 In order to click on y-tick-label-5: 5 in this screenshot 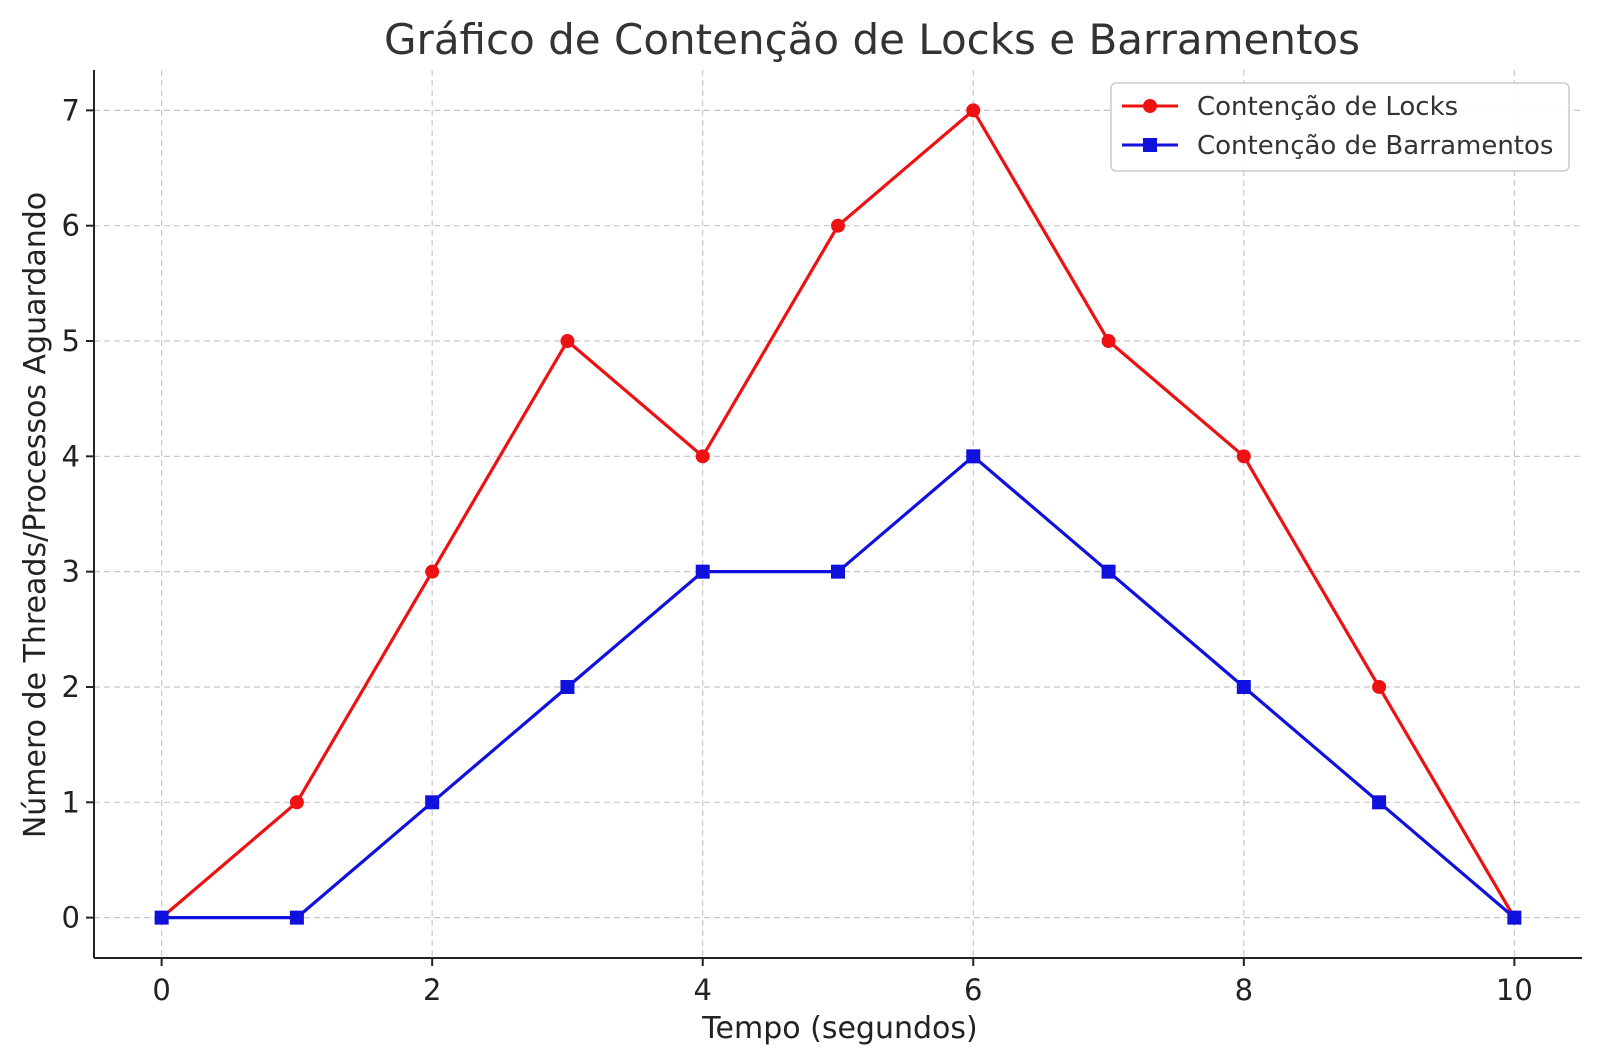, I will do `click(71, 341)`.